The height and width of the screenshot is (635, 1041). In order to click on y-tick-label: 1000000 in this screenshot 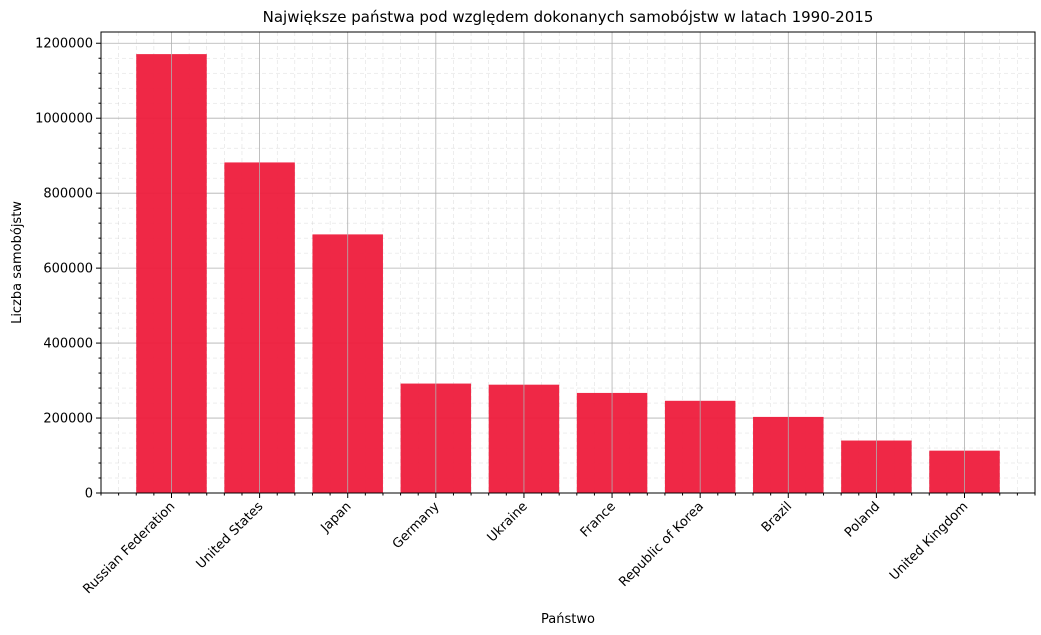, I will do `click(64, 119)`.